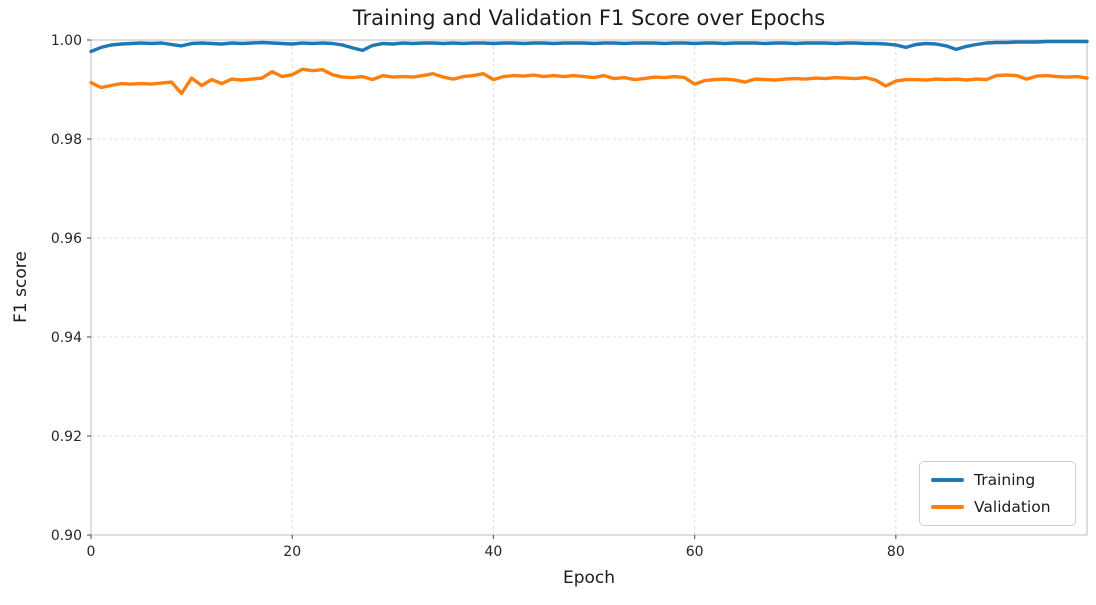 This screenshot has height=605, width=1096. Describe the element at coordinates (589, 578) in the screenshot. I see `x-axis-label: Epoch` at that location.